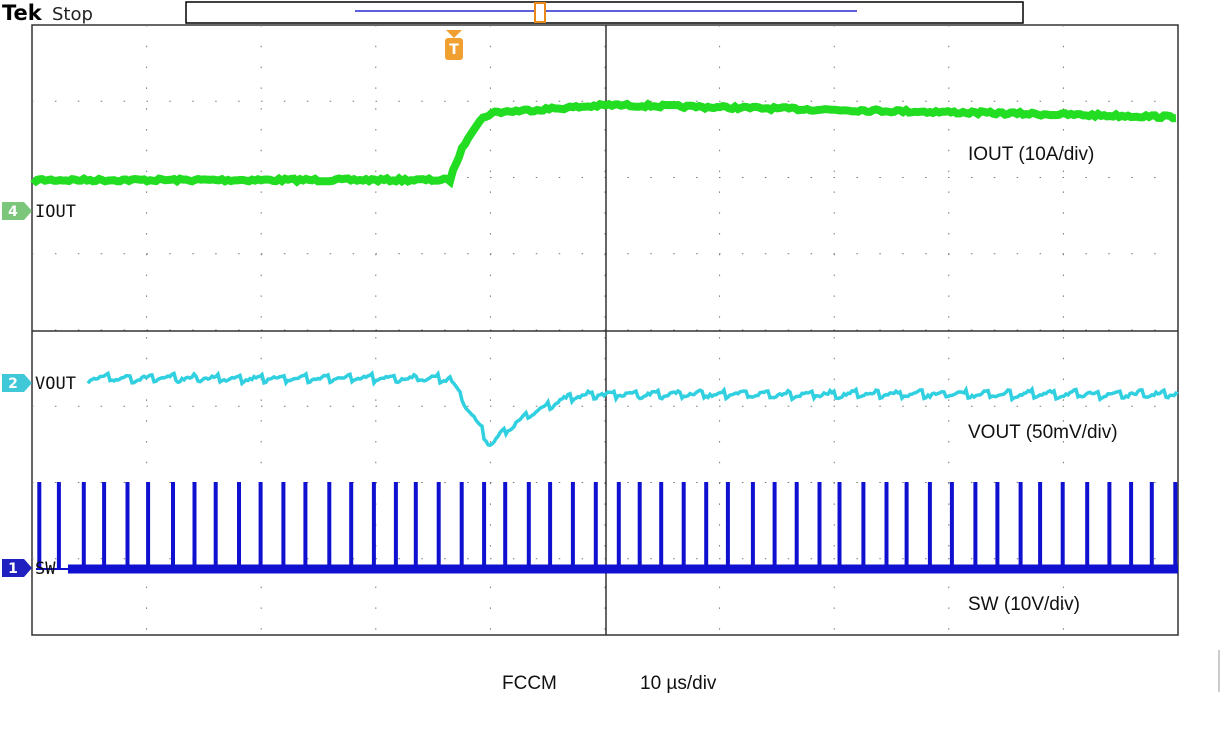 The width and height of the screenshot is (1223, 734). What do you see at coordinates (1043, 432) in the screenshot?
I see `scale-label: VOUT (50mV/div)` at bounding box center [1043, 432].